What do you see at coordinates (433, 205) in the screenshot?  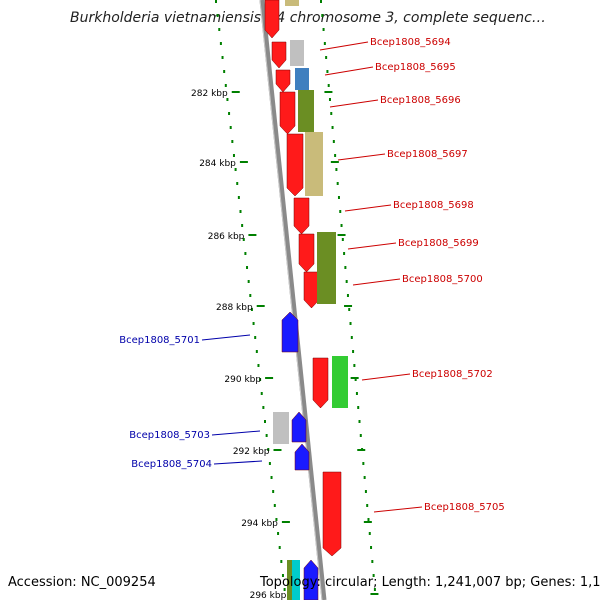 I see `gene-label: Bcep1808_5698` at bounding box center [433, 205].